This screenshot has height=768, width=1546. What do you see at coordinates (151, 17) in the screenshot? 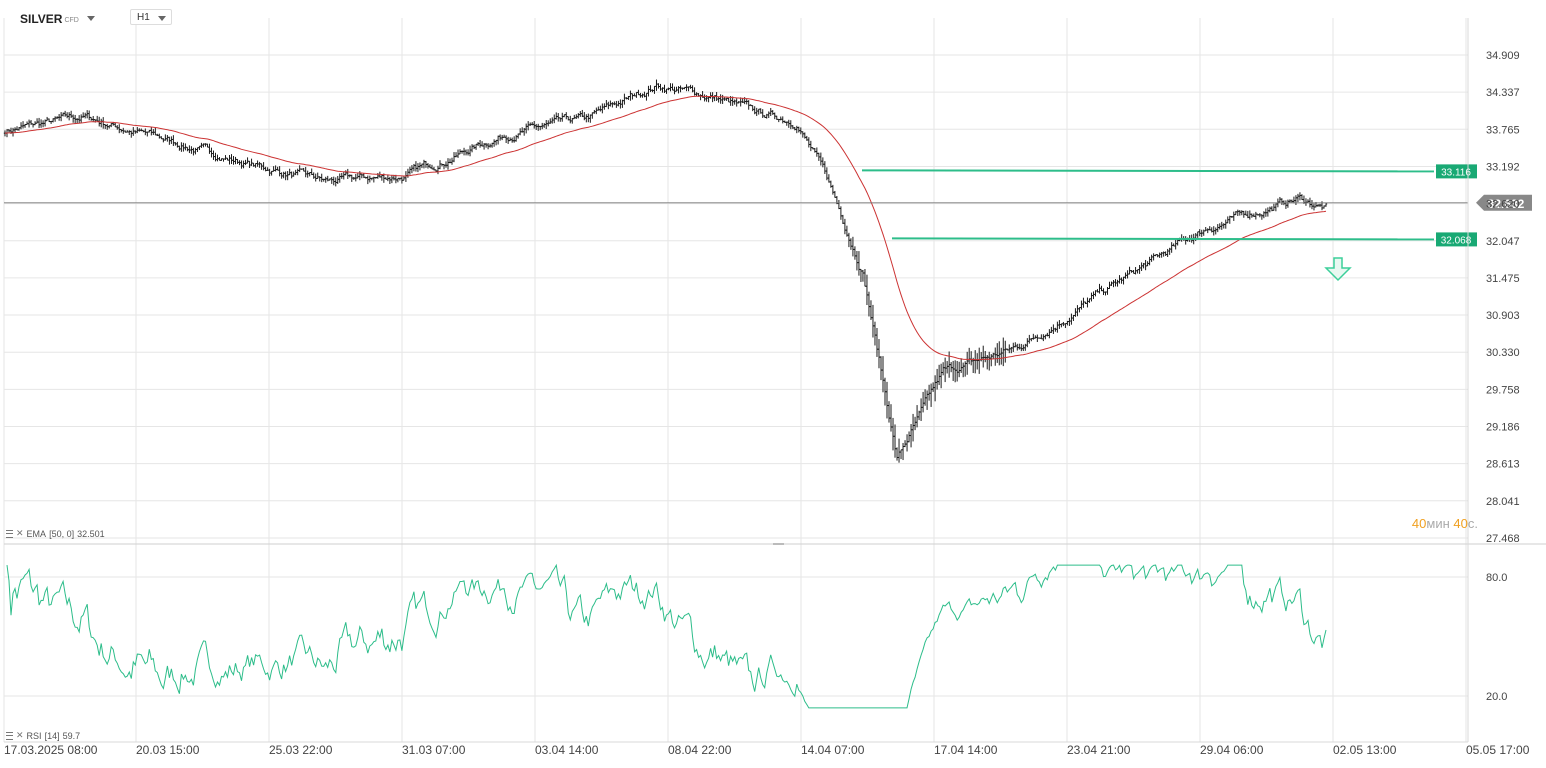
I see `timeframe-selector: H1` at bounding box center [151, 17].